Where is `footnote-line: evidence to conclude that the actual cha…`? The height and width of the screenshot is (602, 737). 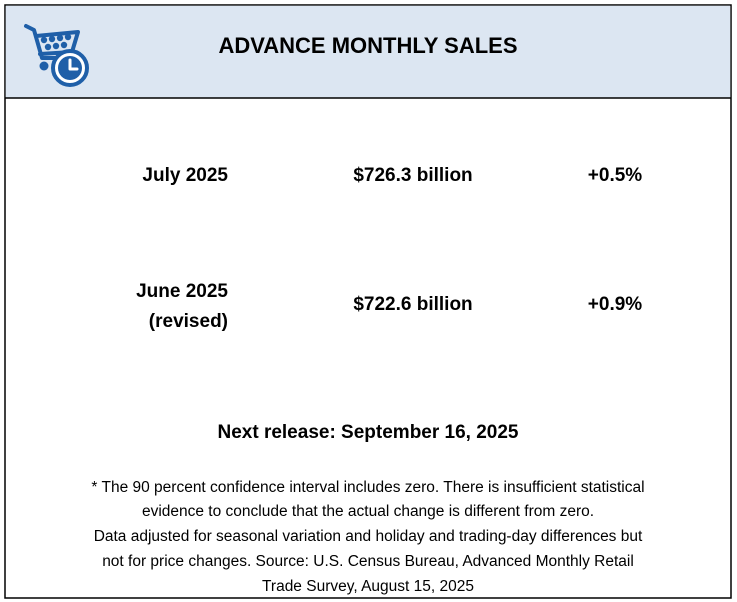
footnote-line: evidence to conclude that the actual cha… is located at coordinates (368, 511).